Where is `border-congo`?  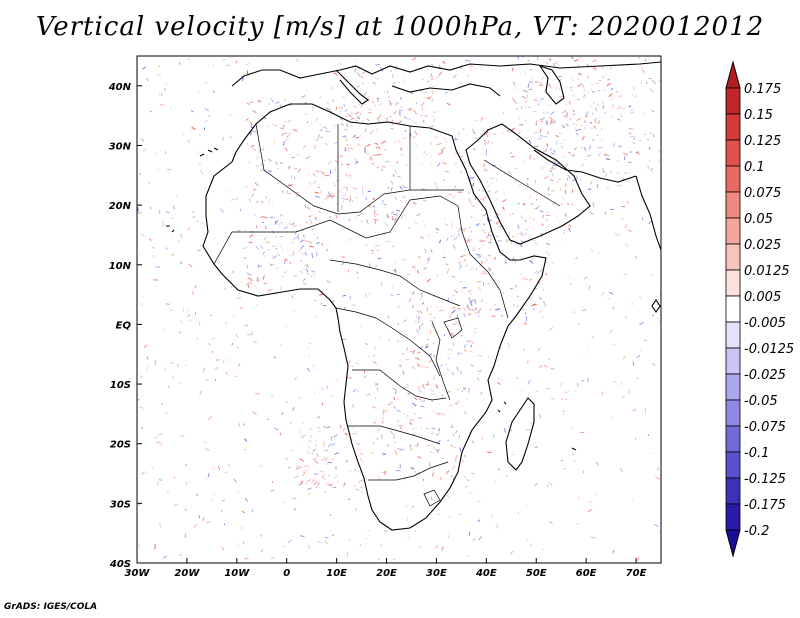 border-congo is located at coordinates (388, 342).